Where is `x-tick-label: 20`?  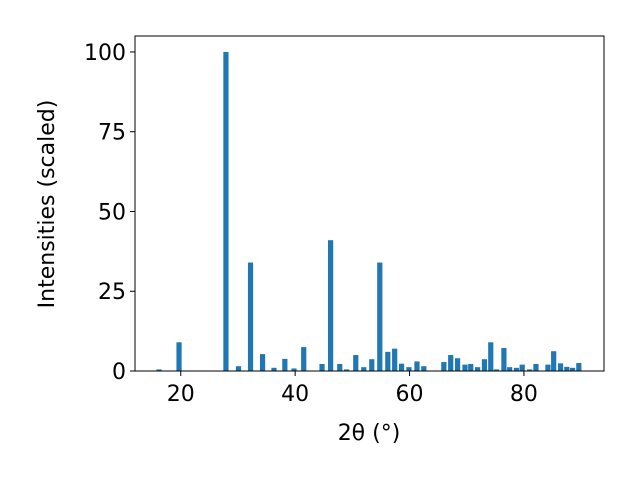 x-tick-label: 20 is located at coordinates (181, 394).